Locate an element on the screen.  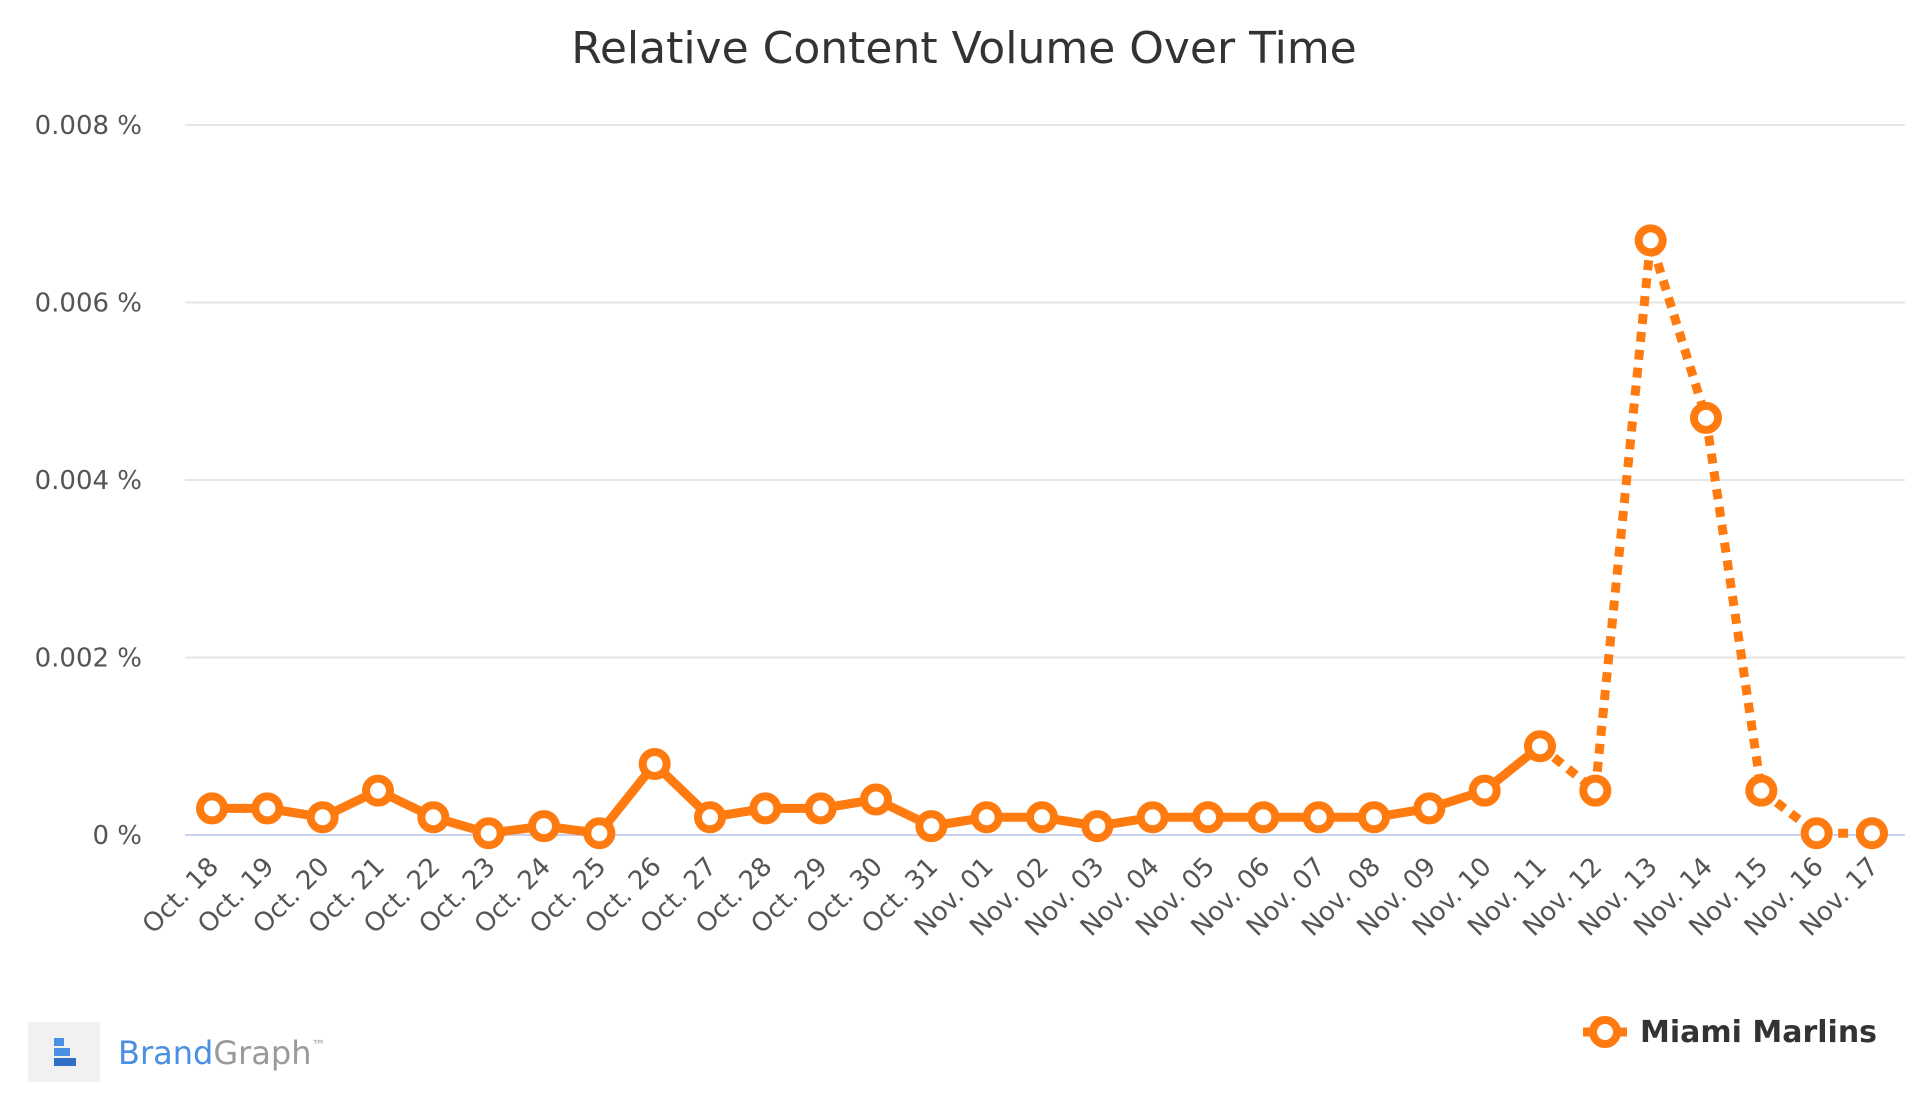
logo-bar-top is located at coordinates (59, 1042).